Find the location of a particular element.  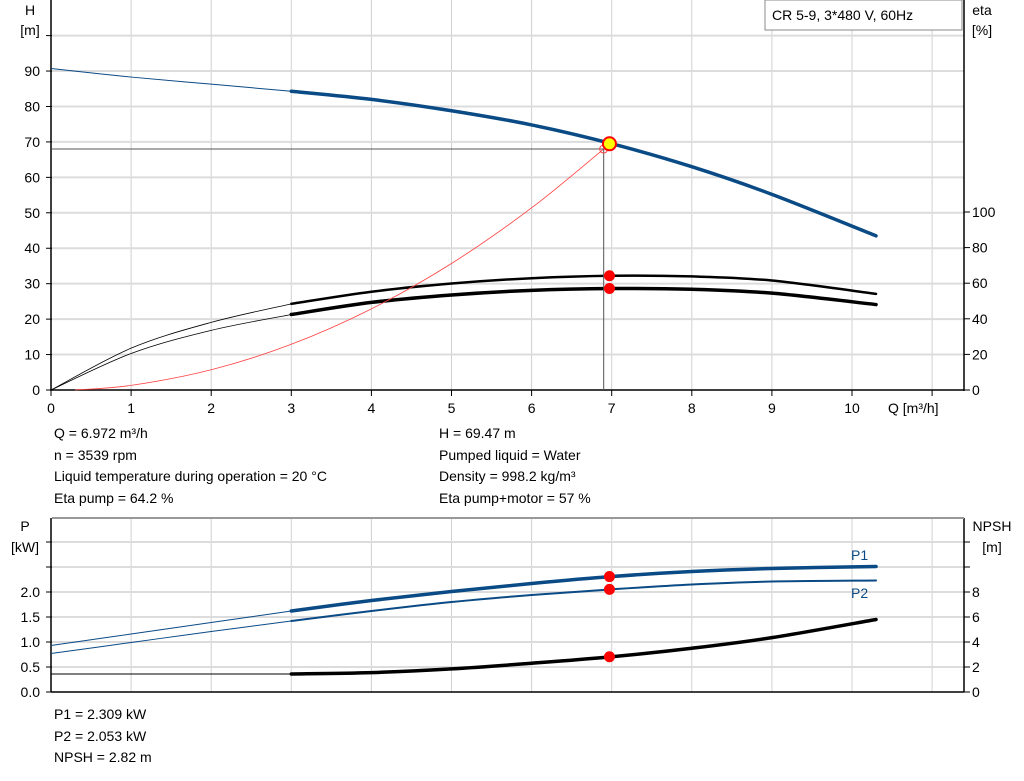

eta-pump-curve-thin is located at coordinates (171, 347).